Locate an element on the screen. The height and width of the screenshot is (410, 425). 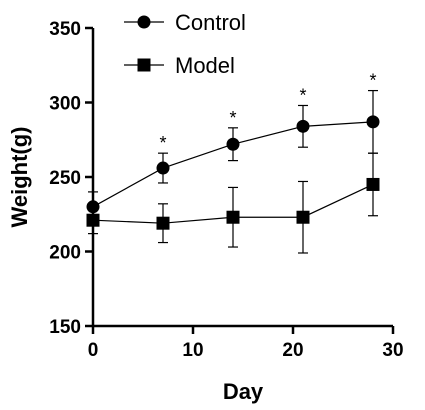
legend-label: Model is located at coordinates (205, 65).